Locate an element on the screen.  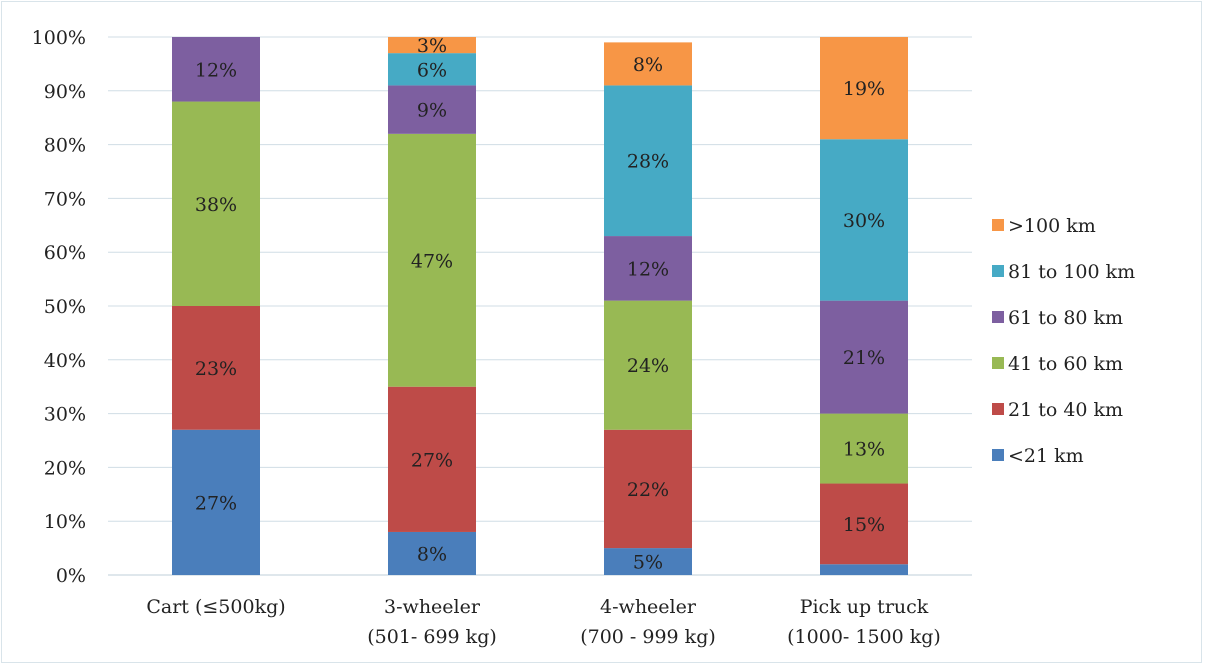
y-tick-label: 30% is located at coordinates (65, 415).